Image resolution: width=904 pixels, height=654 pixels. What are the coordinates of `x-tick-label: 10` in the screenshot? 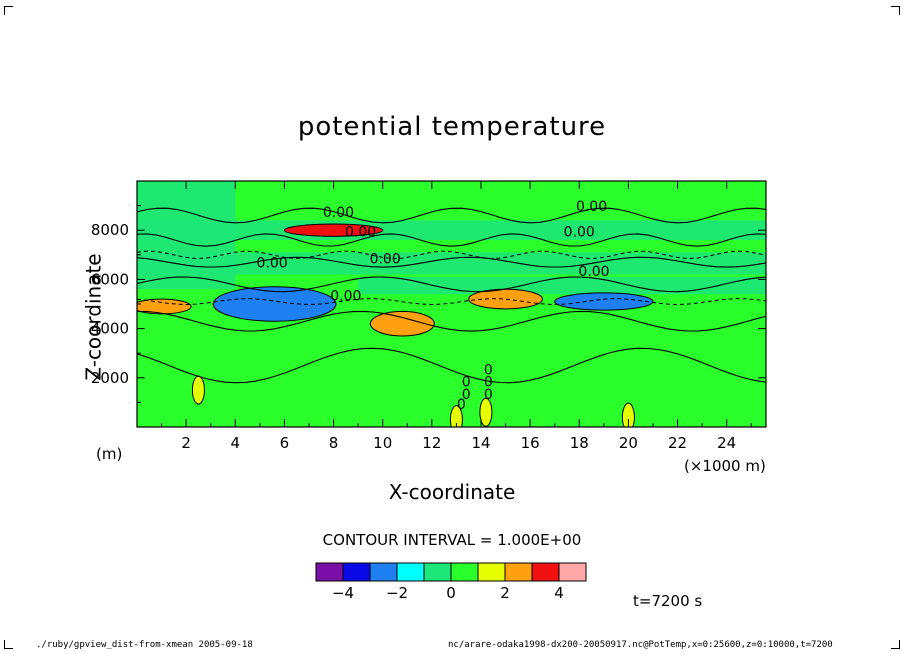 It's located at (382, 443).